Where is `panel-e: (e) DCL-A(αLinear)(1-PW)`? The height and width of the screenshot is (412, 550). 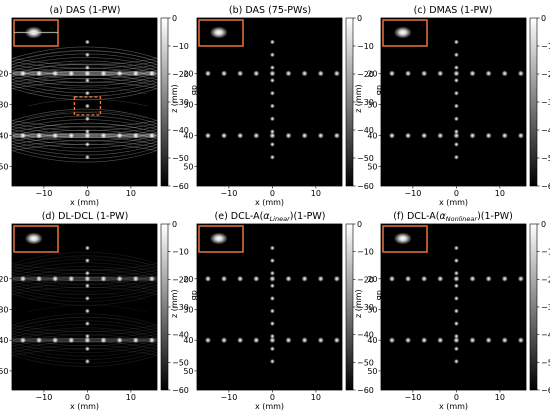 panel-e: (e) DCL-A(αLinear)(1-PW) is located at coordinates (269, 300).